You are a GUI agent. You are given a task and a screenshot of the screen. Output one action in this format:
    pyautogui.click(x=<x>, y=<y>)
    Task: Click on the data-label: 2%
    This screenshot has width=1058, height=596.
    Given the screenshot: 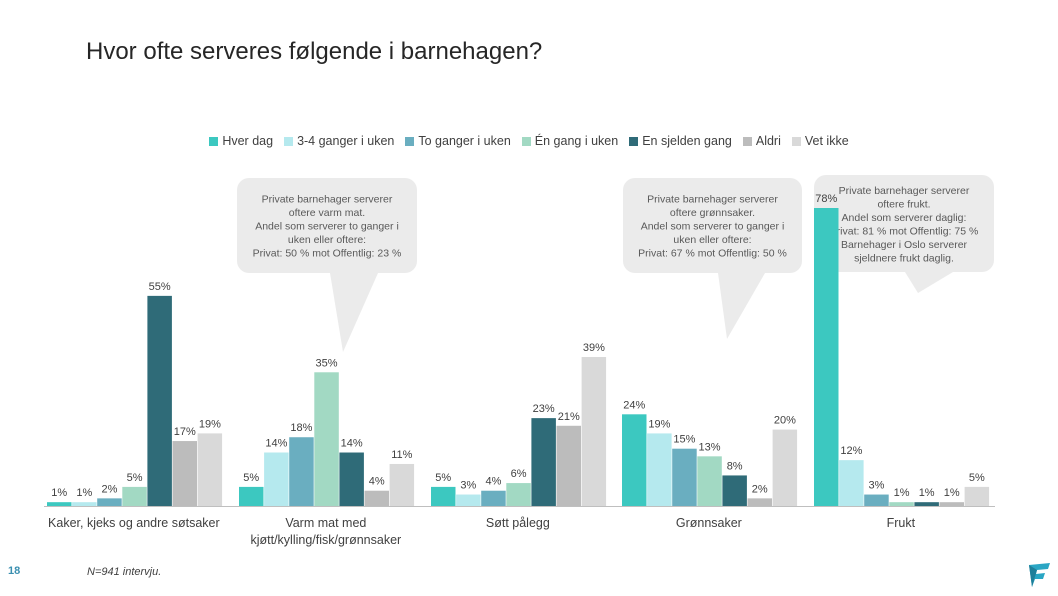 What is the action you would take?
    pyautogui.click(x=760, y=489)
    